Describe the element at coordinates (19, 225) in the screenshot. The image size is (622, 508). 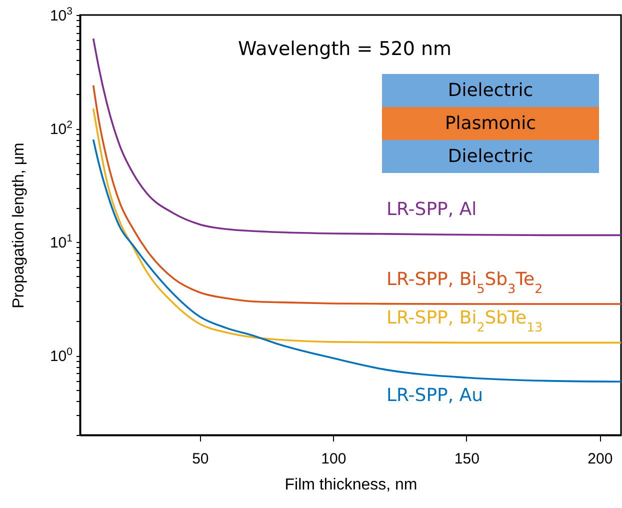
I see `y-axis-title: Propagation length, μm` at that location.